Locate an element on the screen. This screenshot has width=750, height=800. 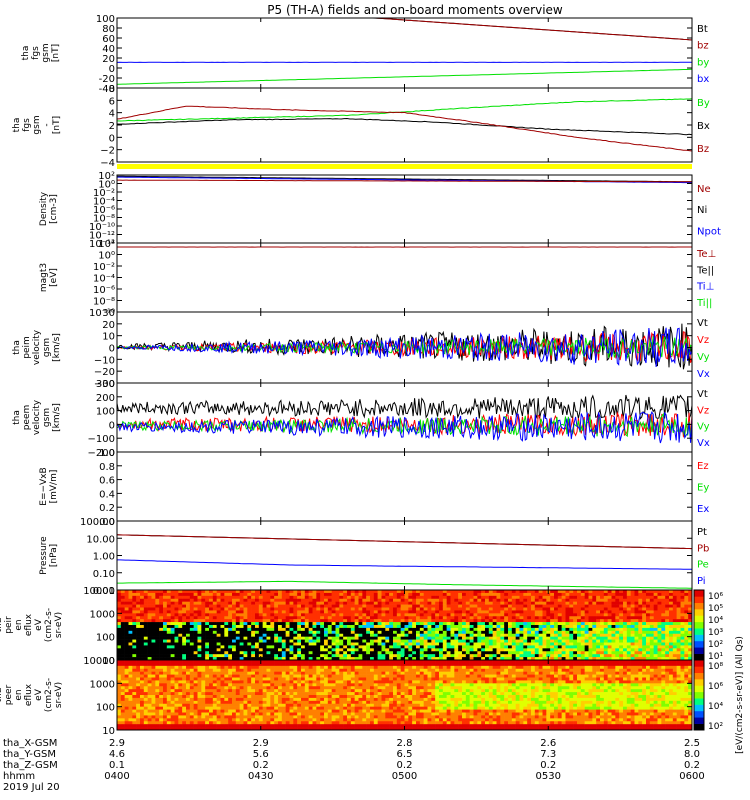
y-axis-label-line: [km/s] is located at coordinates (57, 347).